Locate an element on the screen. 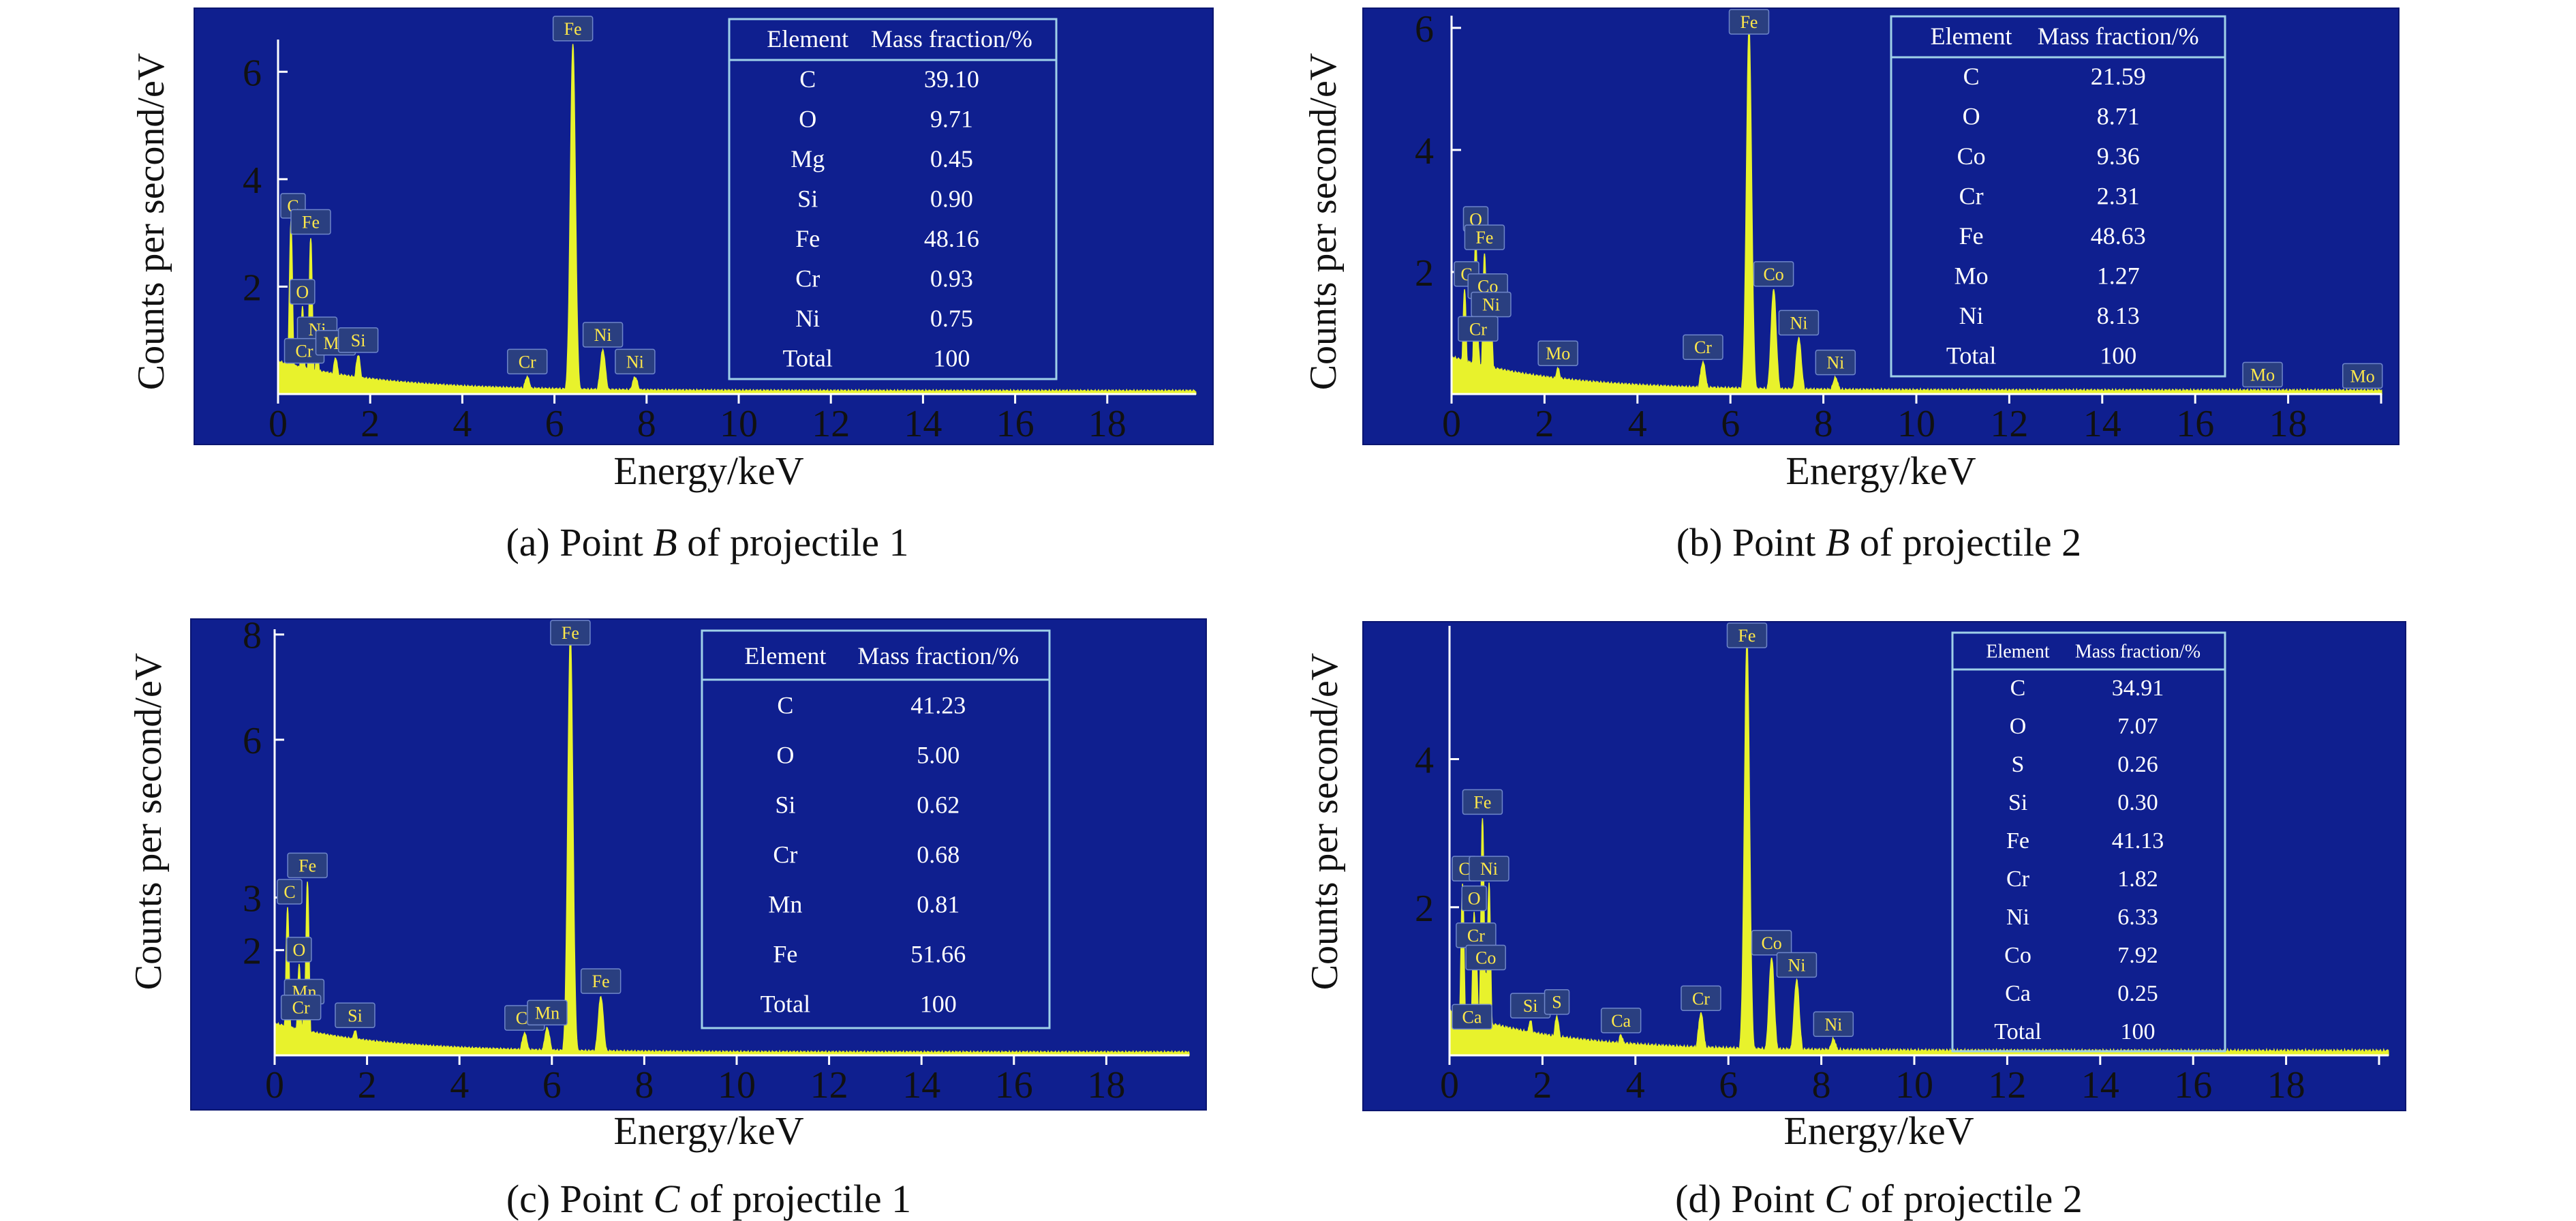  caption-suffix: of projectile 2 is located at coordinates (1967, 1199).